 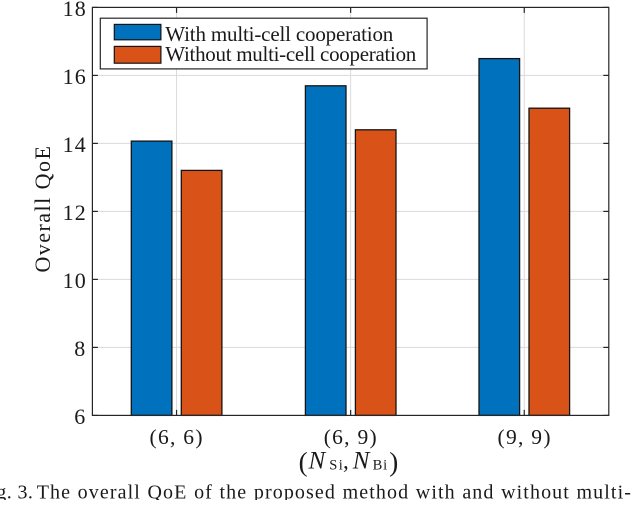 What do you see at coordinates (75, 212) in the screenshot?
I see `svg-text: 12` at bounding box center [75, 212].